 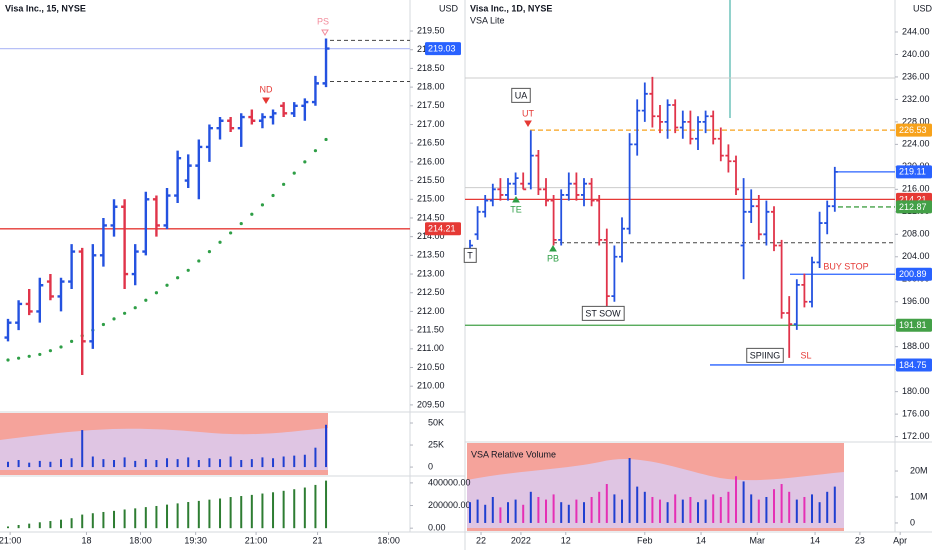 I want to click on annotation-box, so click(x=603, y=313).